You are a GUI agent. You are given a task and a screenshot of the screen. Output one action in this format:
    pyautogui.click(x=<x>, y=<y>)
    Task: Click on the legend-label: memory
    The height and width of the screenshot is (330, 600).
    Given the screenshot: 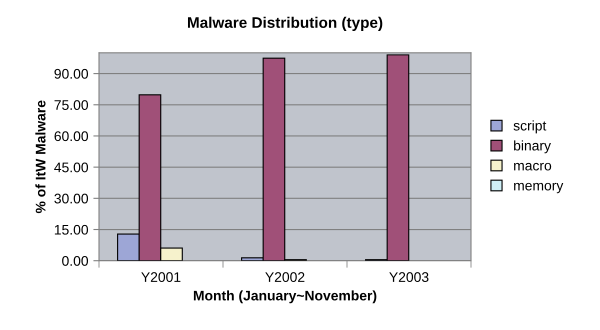 What is the action you would take?
    pyautogui.click(x=539, y=188)
    